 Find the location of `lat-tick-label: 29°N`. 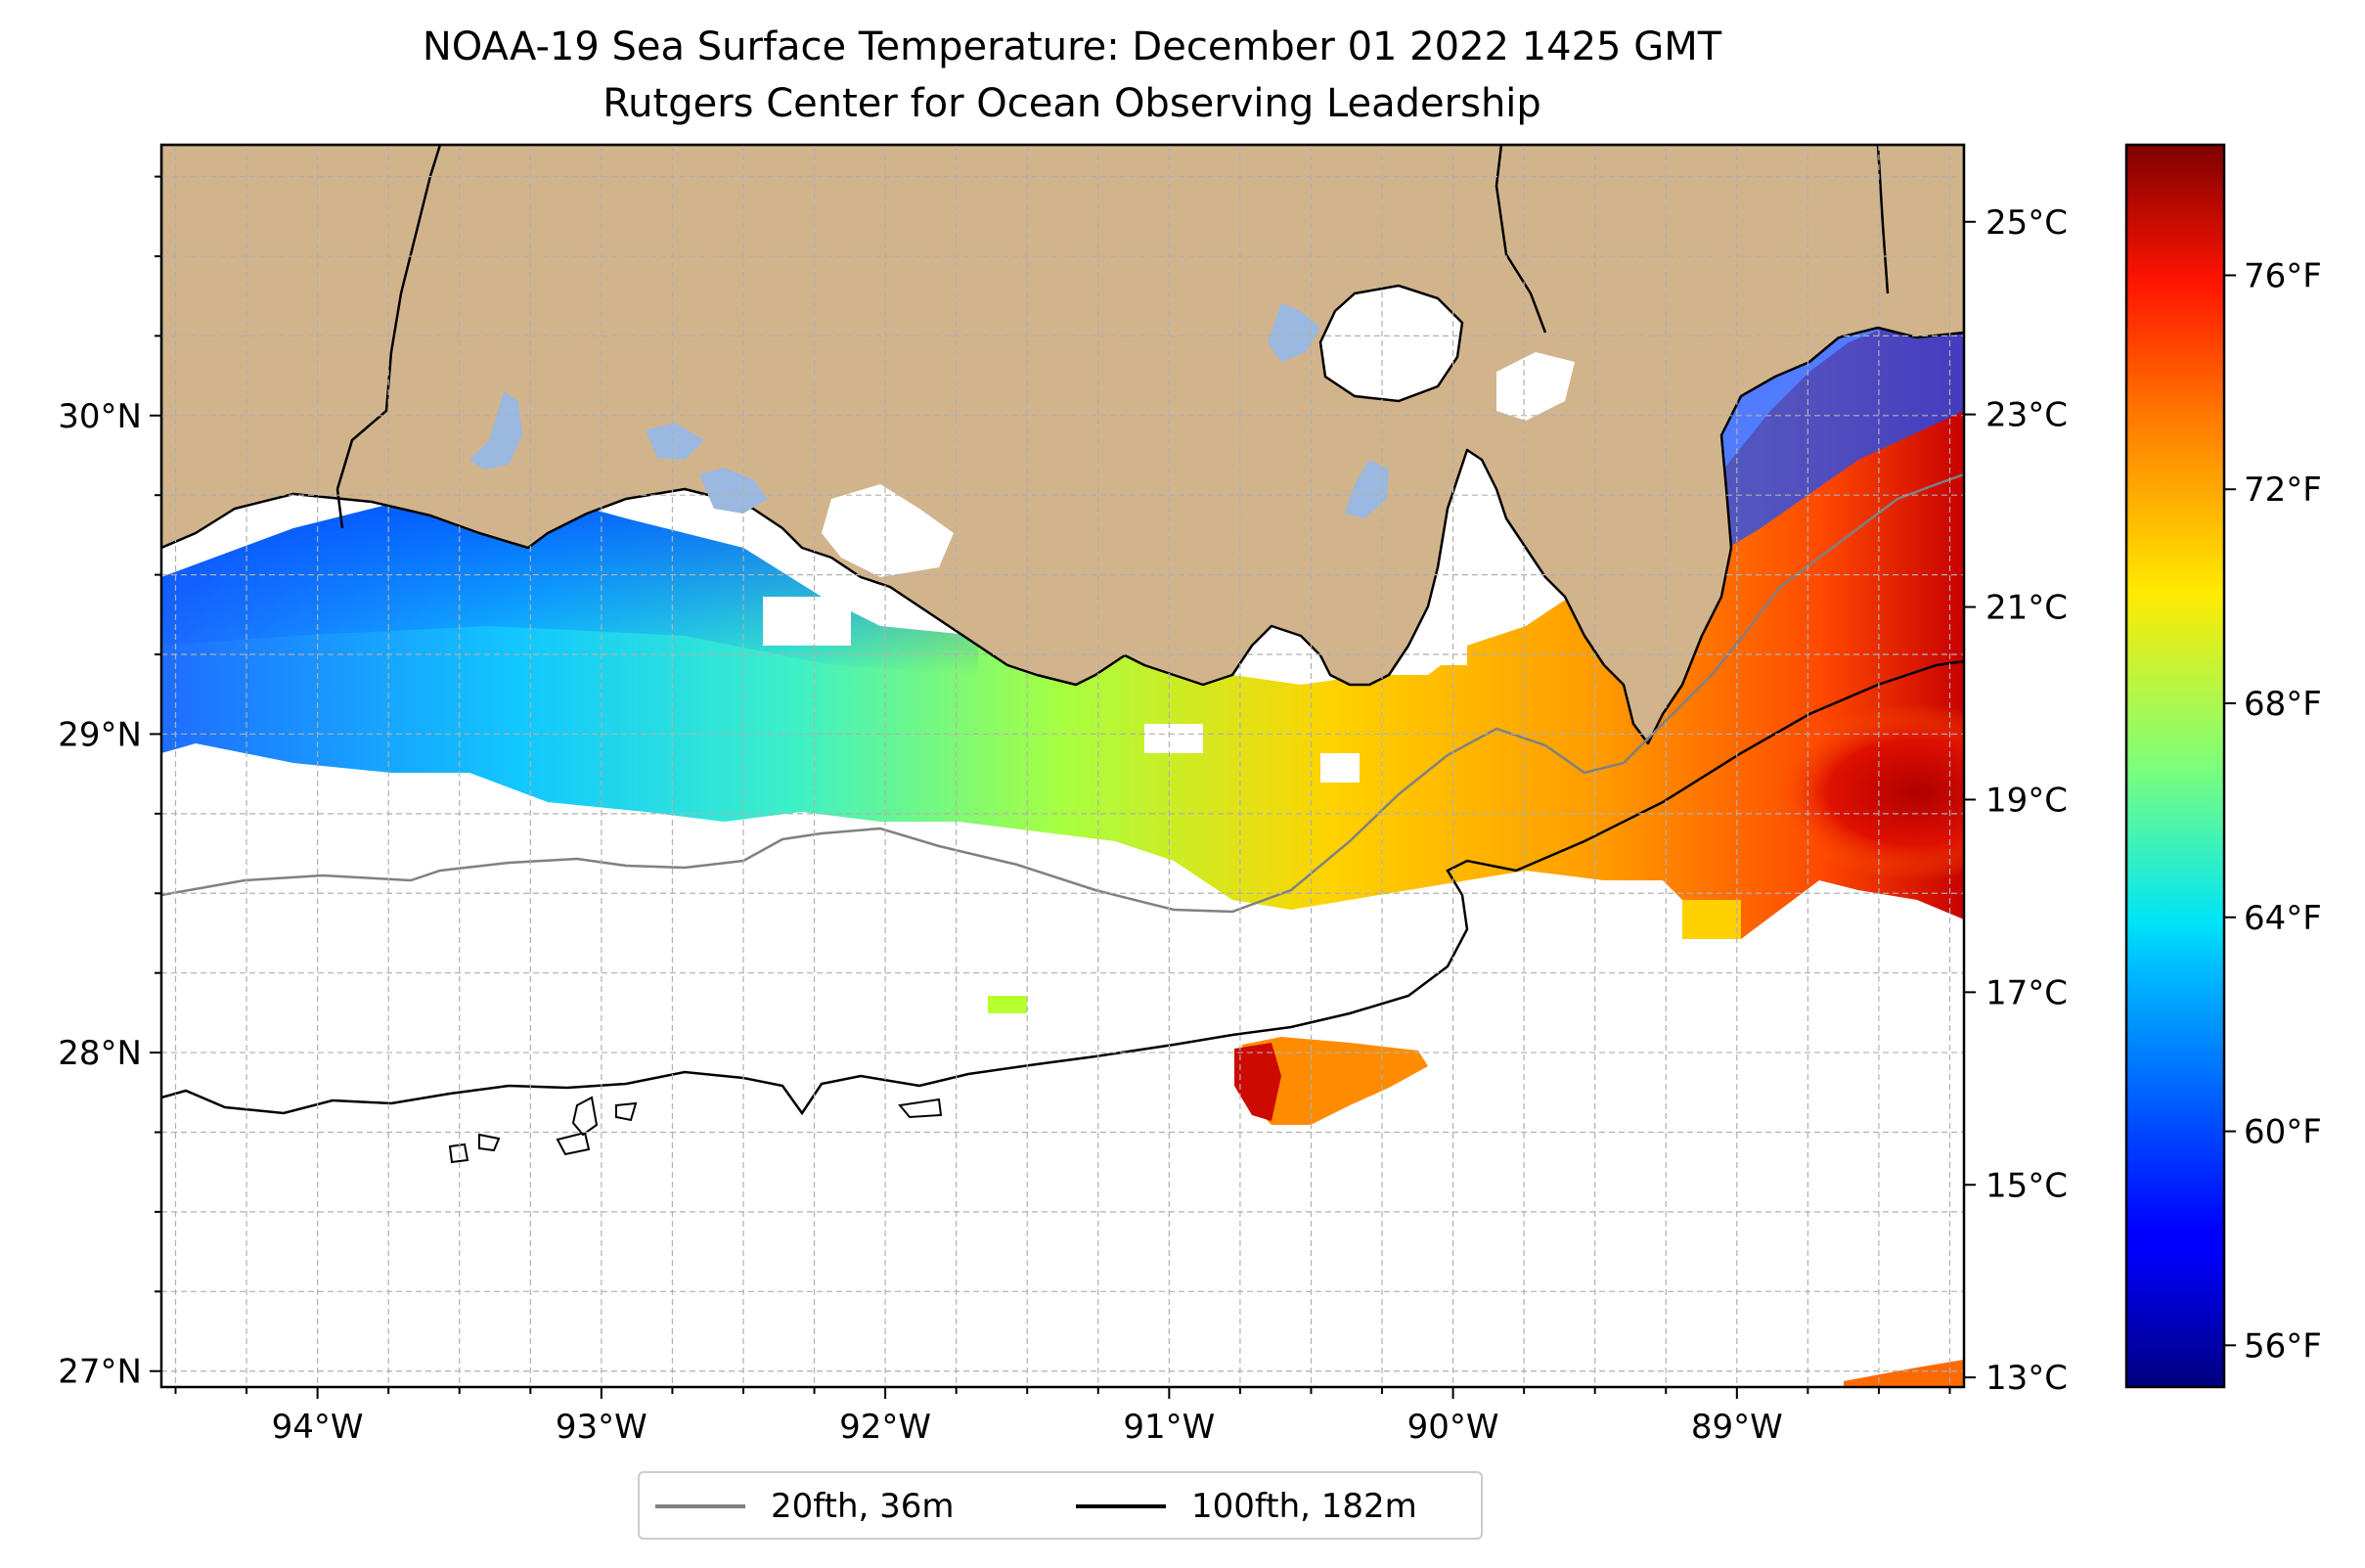

lat-tick-label: 29°N is located at coordinates (100, 734).